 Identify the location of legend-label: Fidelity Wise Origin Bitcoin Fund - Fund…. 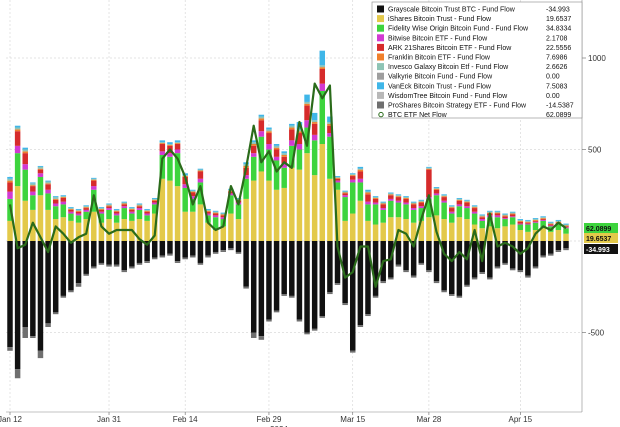
(458, 29).